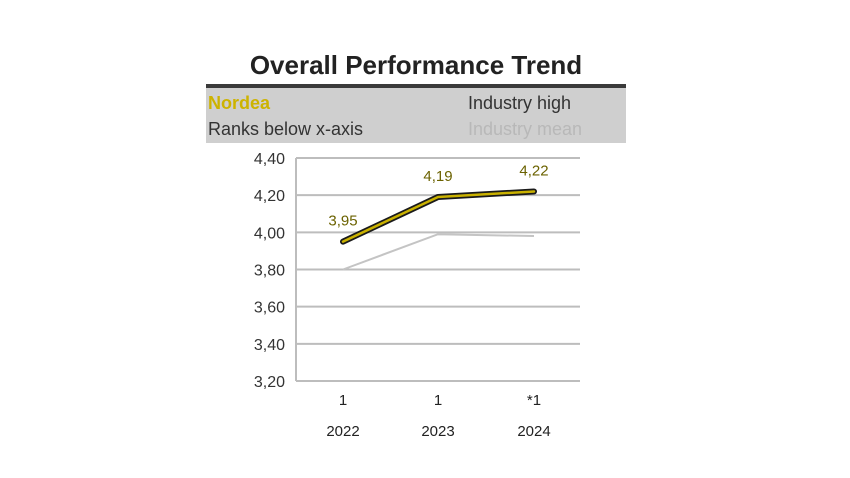 The image size is (850, 478). Describe the element at coordinates (416, 86) in the screenshot. I see `title-underline` at that location.